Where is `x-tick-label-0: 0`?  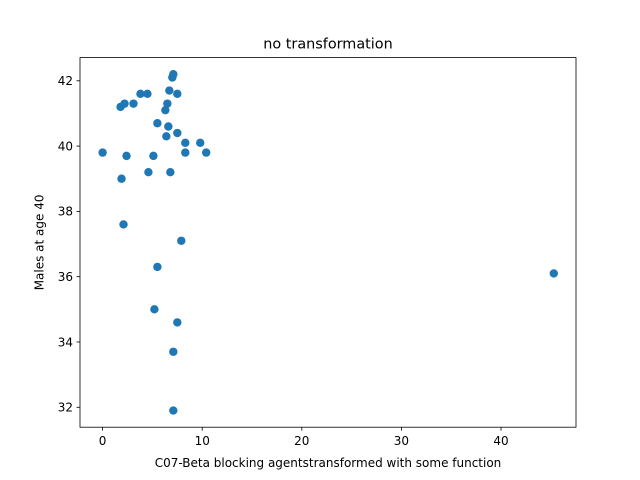
x-tick-label-0: 0 is located at coordinates (103, 441).